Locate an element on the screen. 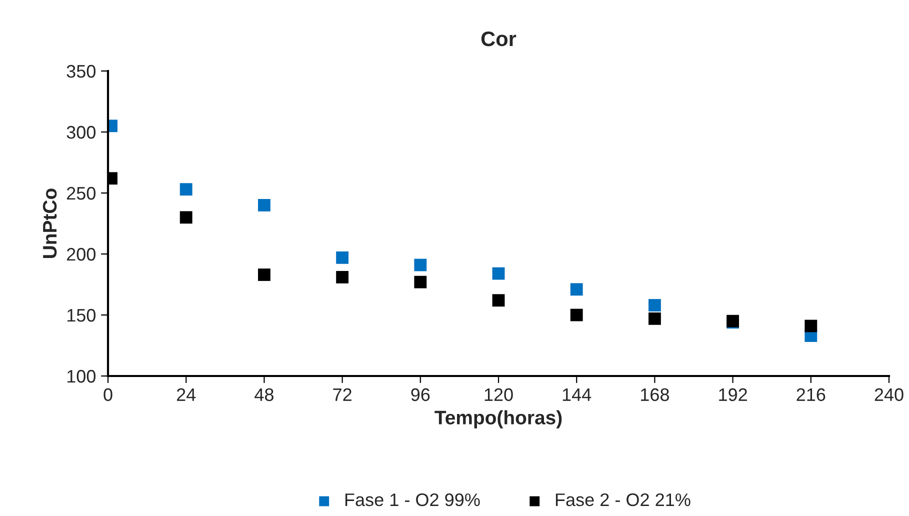 The height and width of the screenshot is (516, 909). x-tick-label: 192 is located at coordinates (733, 395).